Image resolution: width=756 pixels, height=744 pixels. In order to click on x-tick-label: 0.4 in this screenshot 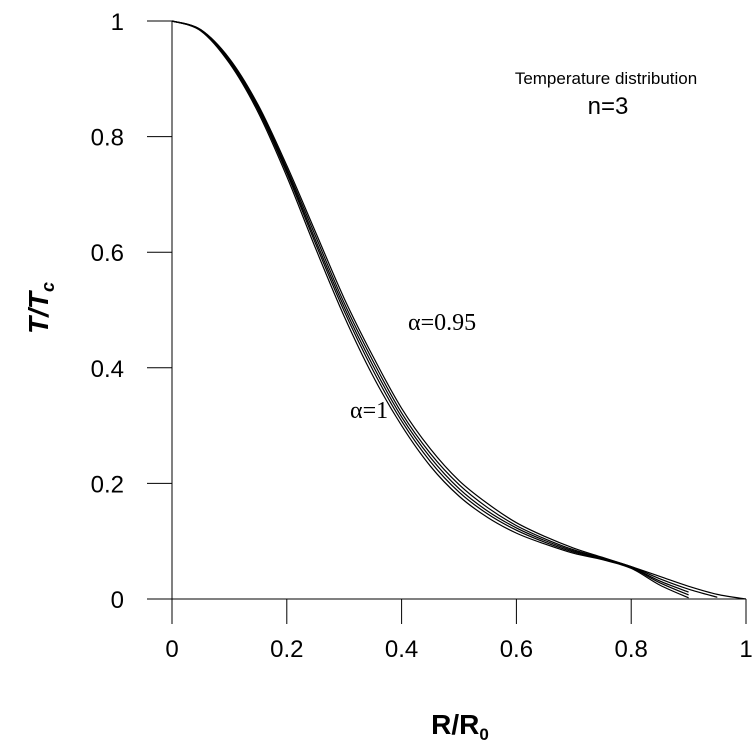, I will do `click(401, 649)`.